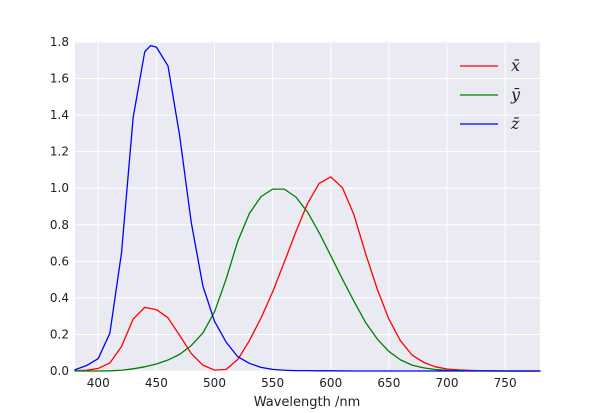 Image resolution: width=600 pixels, height=413 pixels. Describe the element at coordinates (330, 383) in the screenshot. I see `x-tick-label: 600` at that location.